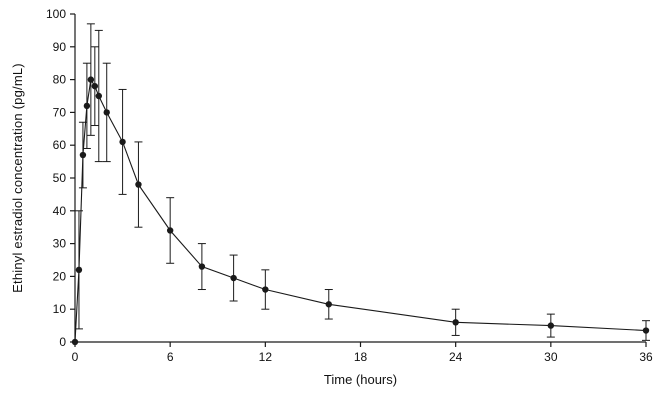 The height and width of the screenshot is (403, 668). I want to click on x-axis-label: Time (hours), so click(360, 379).